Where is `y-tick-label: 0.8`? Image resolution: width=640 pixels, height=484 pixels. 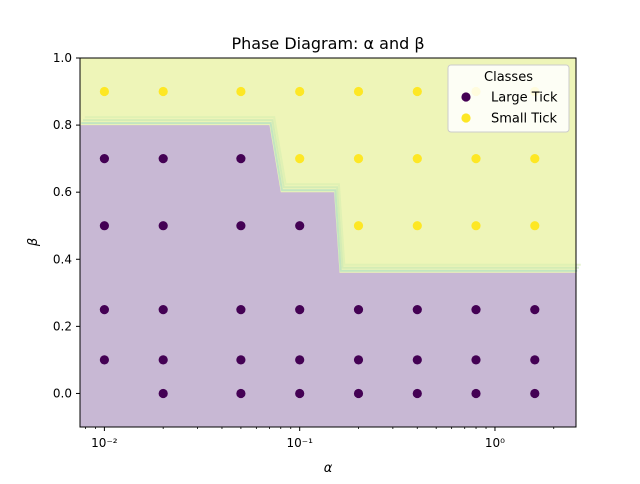
y-tick-label: 0.8 is located at coordinates (62, 125).